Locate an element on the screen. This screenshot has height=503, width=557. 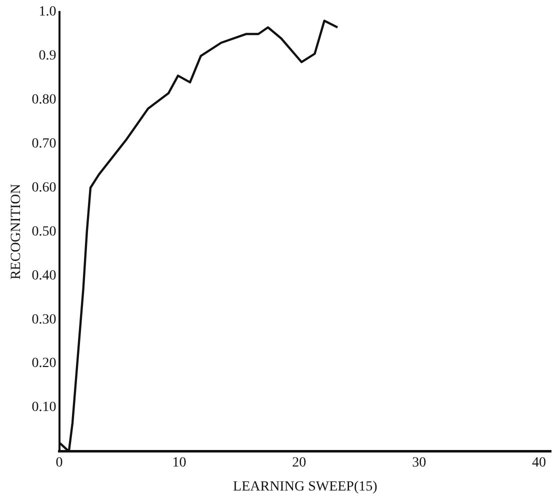
x-tick-label: 0 is located at coordinates (59, 462).